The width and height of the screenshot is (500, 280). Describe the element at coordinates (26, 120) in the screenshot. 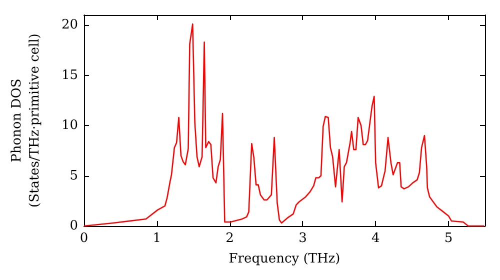

I see `y-axis-title: Phonon DOS (States/THz·primitive cell)` at that location.